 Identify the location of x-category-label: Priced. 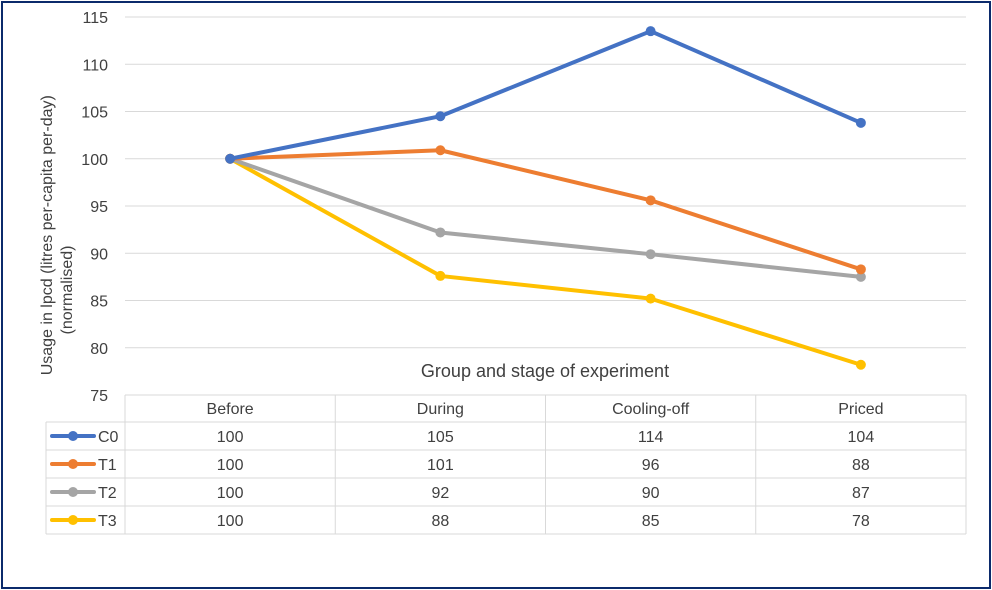
(860, 409).